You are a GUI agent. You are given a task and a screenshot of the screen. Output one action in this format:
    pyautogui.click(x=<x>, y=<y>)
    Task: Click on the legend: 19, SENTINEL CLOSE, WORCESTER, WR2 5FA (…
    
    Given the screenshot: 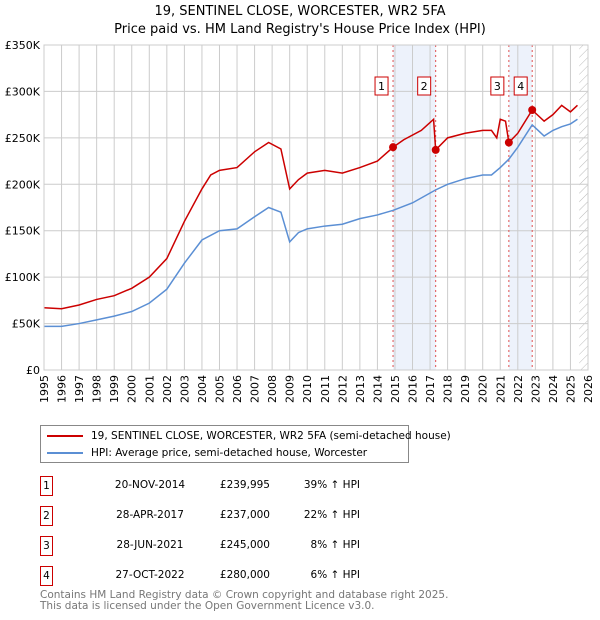 What is the action you would take?
    pyautogui.click(x=245, y=444)
    